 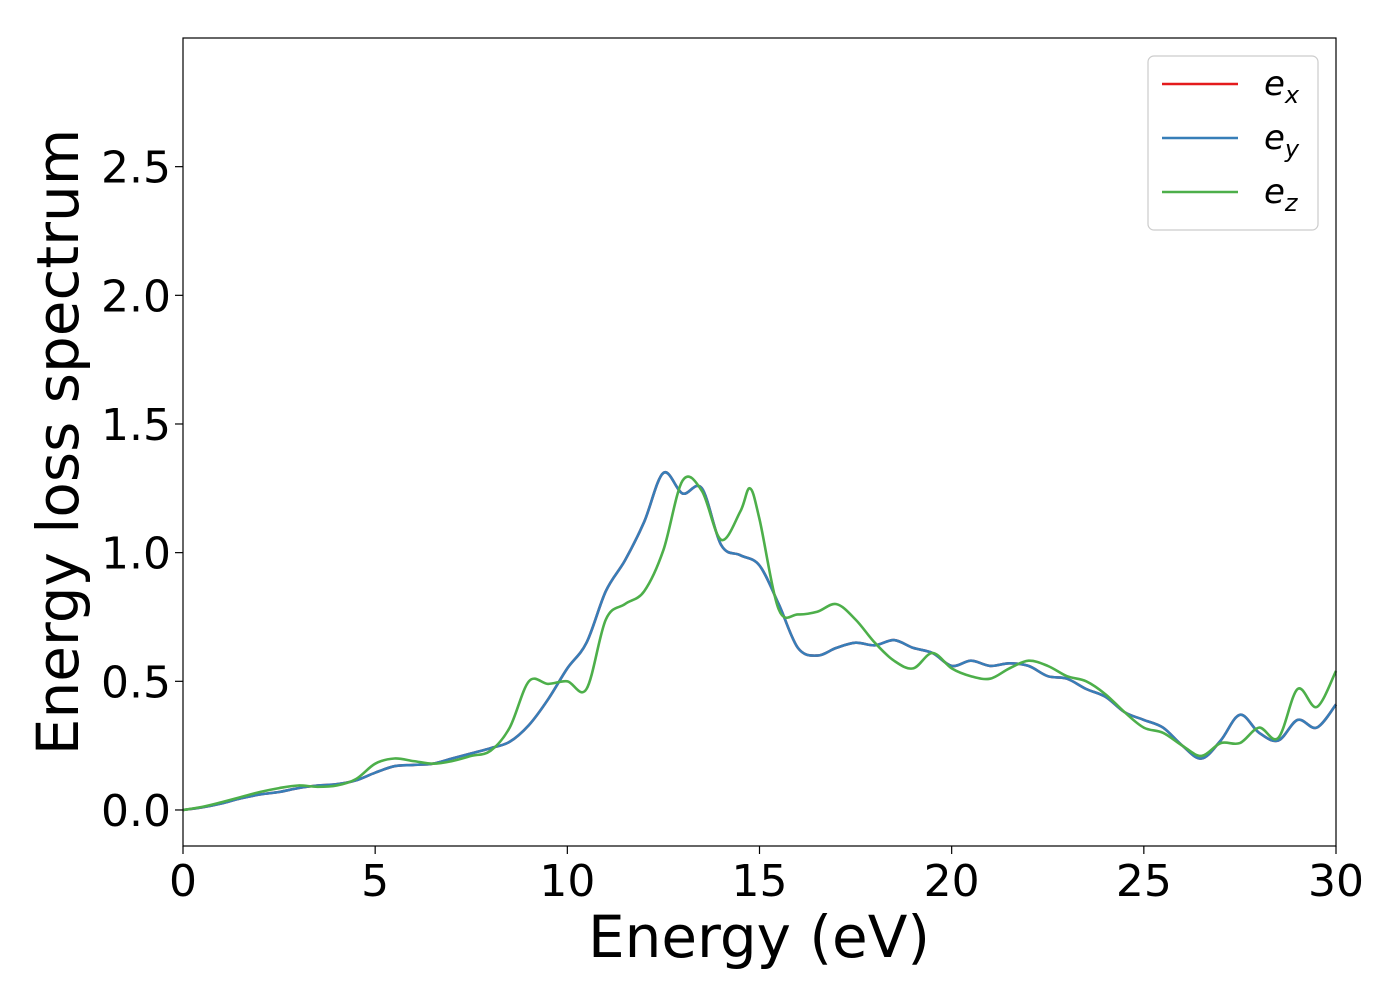 What do you see at coordinates (136, 554) in the screenshot?
I see `y-tick-label: 1.0` at bounding box center [136, 554].